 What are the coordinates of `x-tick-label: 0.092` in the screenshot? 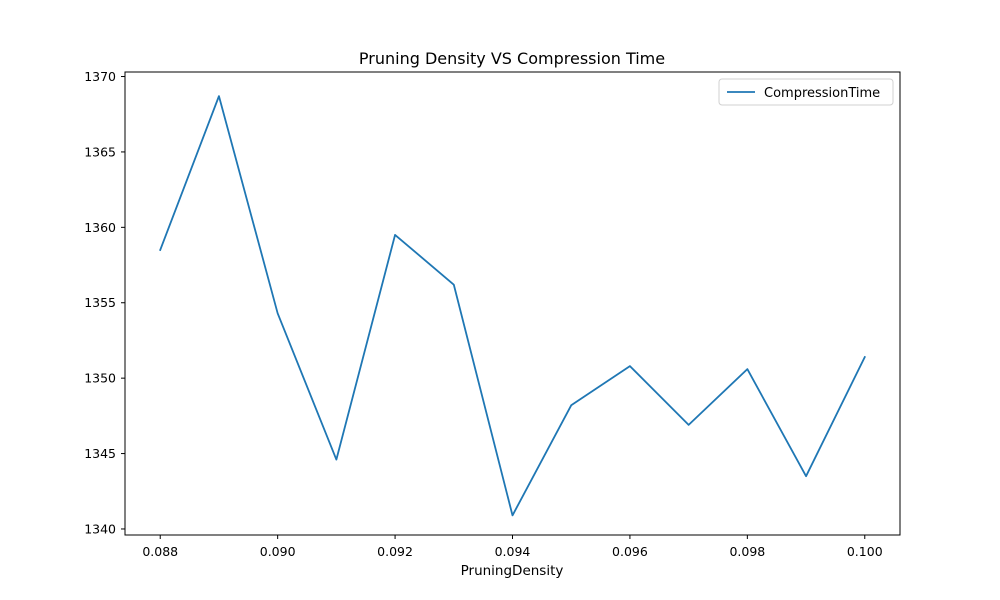 It's located at (395, 551).